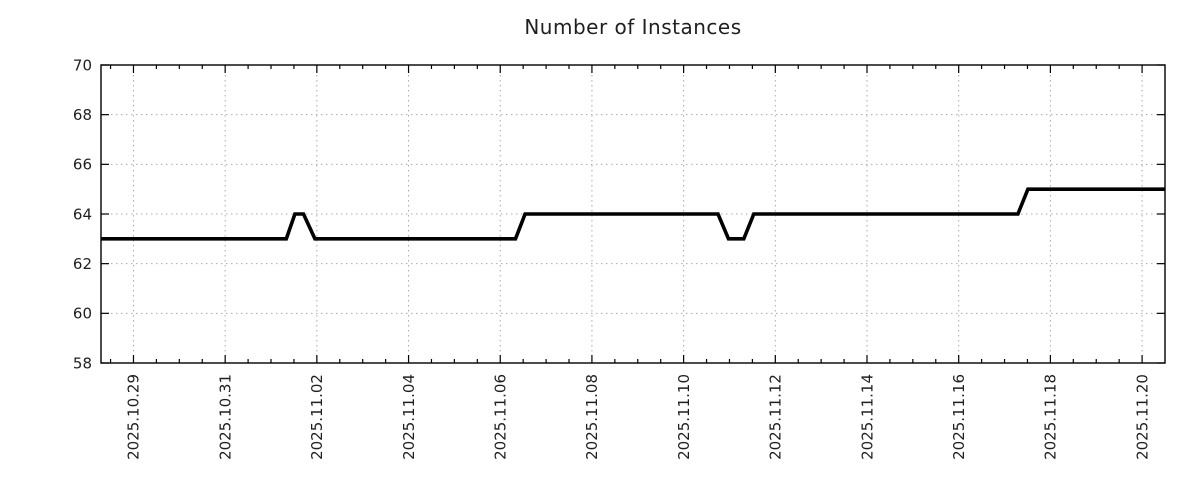 Image resolution: width=1200 pixels, height=500 pixels. What do you see at coordinates (409, 417) in the screenshot?
I see `x-tick-label: 2025.11.04` at bounding box center [409, 417].